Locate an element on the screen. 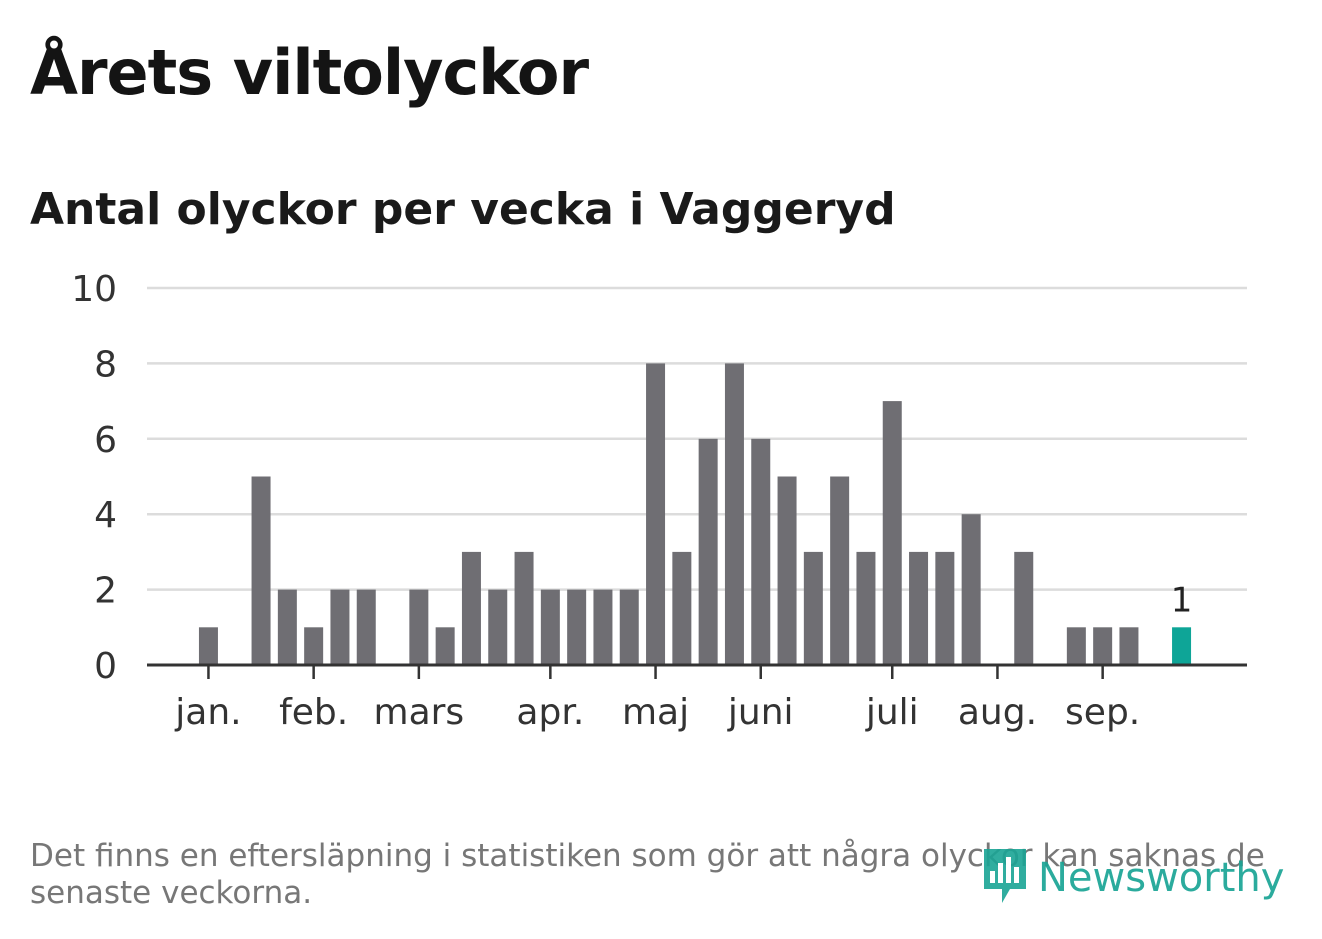 This screenshot has width=1322, height=939. newsworthy-logo-icon is located at coordinates (1005, 878).